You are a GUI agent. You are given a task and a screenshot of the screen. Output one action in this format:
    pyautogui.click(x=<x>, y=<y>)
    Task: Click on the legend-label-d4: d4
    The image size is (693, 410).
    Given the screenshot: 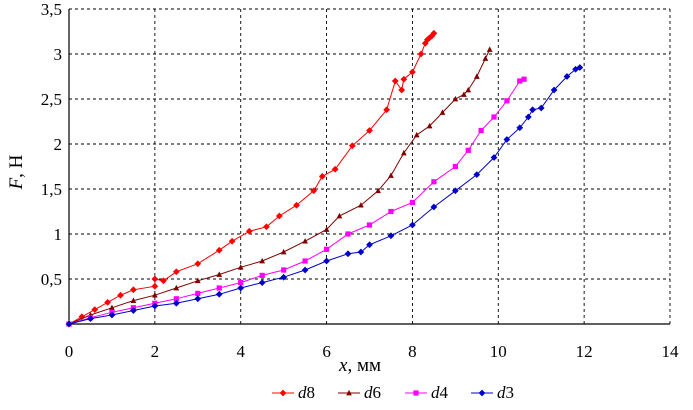 What is the action you would take?
    pyautogui.click(x=440, y=392)
    